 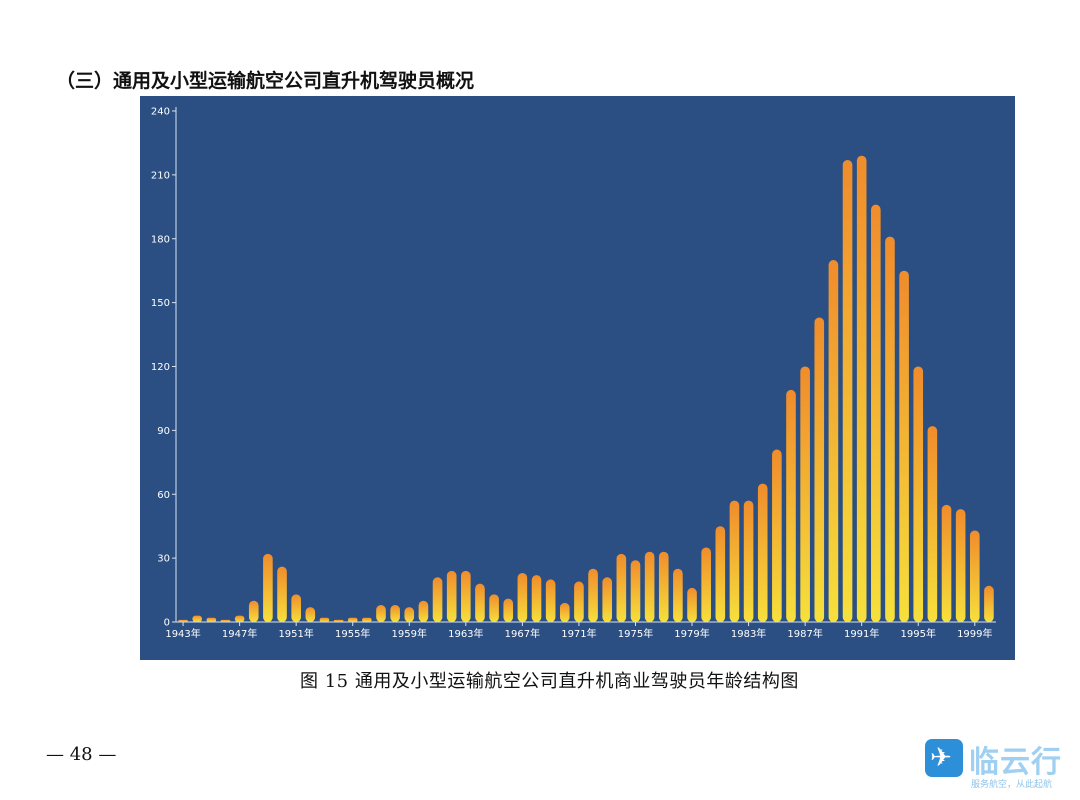 I want to click on bar-1987, so click(x=805, y=494).